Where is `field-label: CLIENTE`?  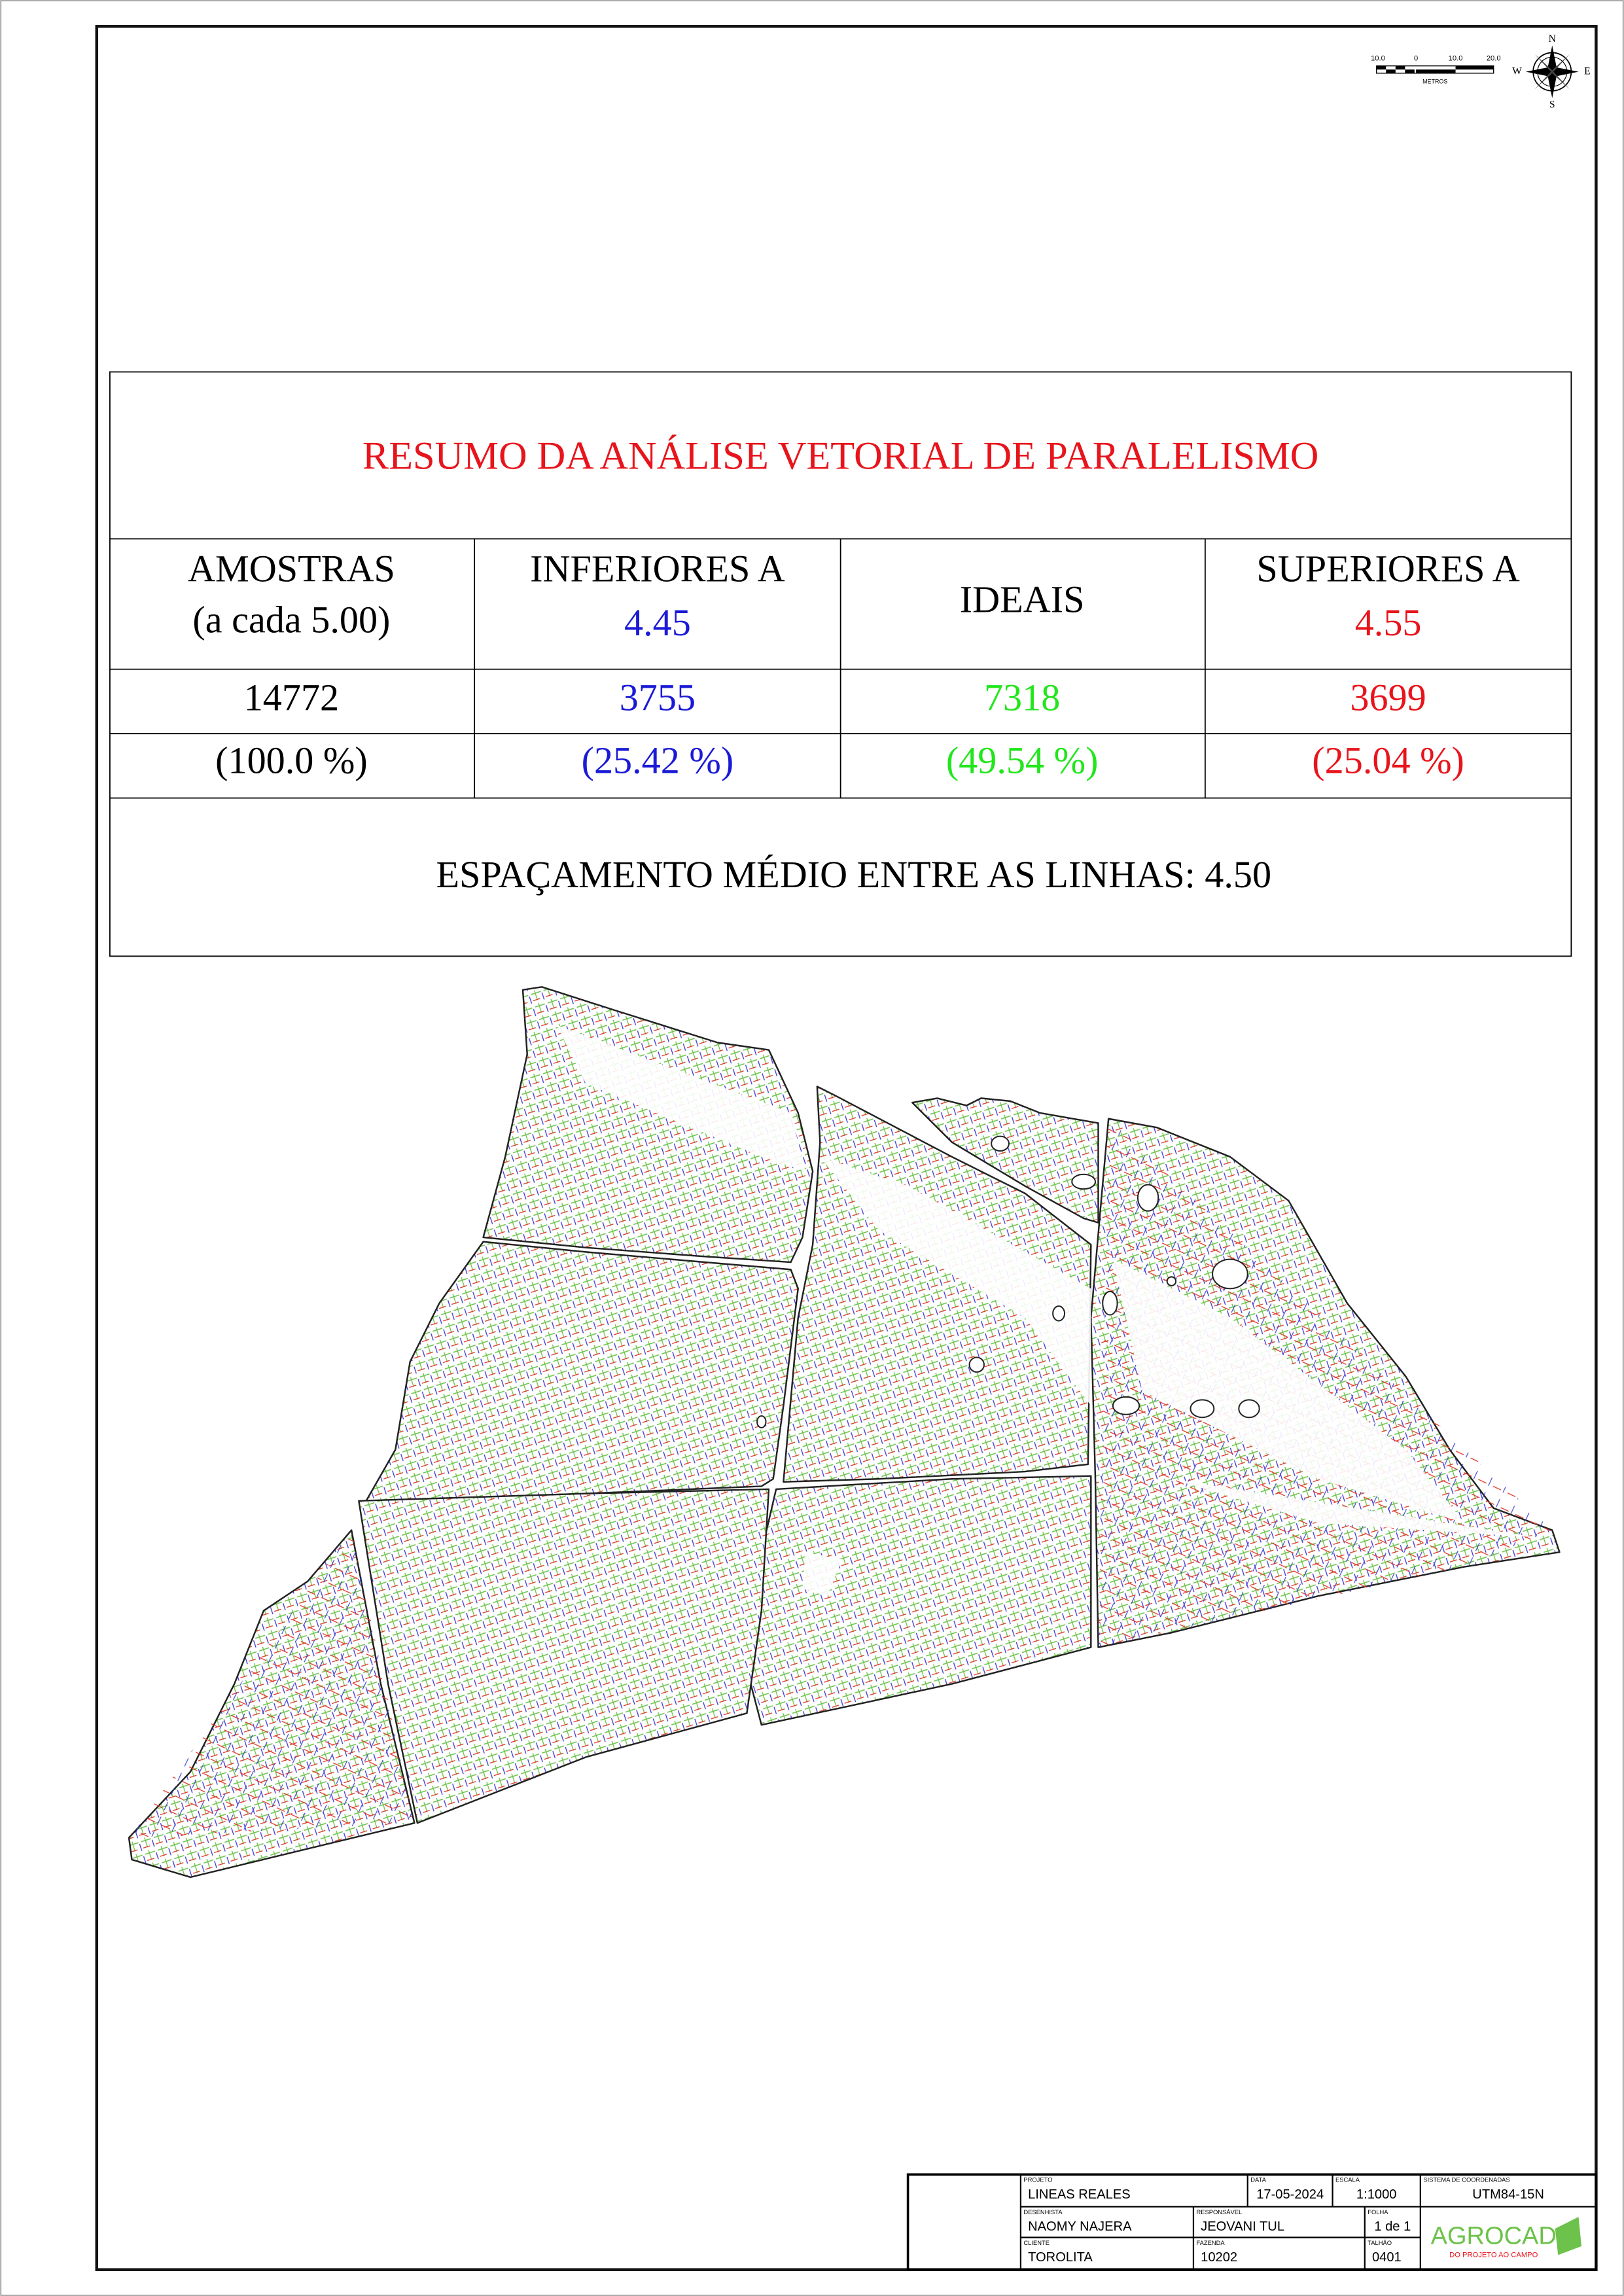 field-label: CLIENTE is located at coordinates (1036, 2243).